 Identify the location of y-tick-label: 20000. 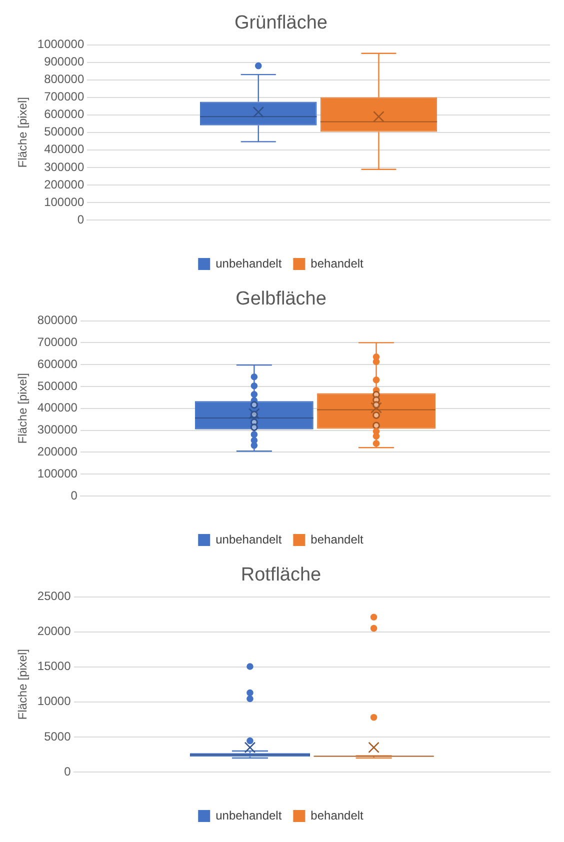
(54, 631).